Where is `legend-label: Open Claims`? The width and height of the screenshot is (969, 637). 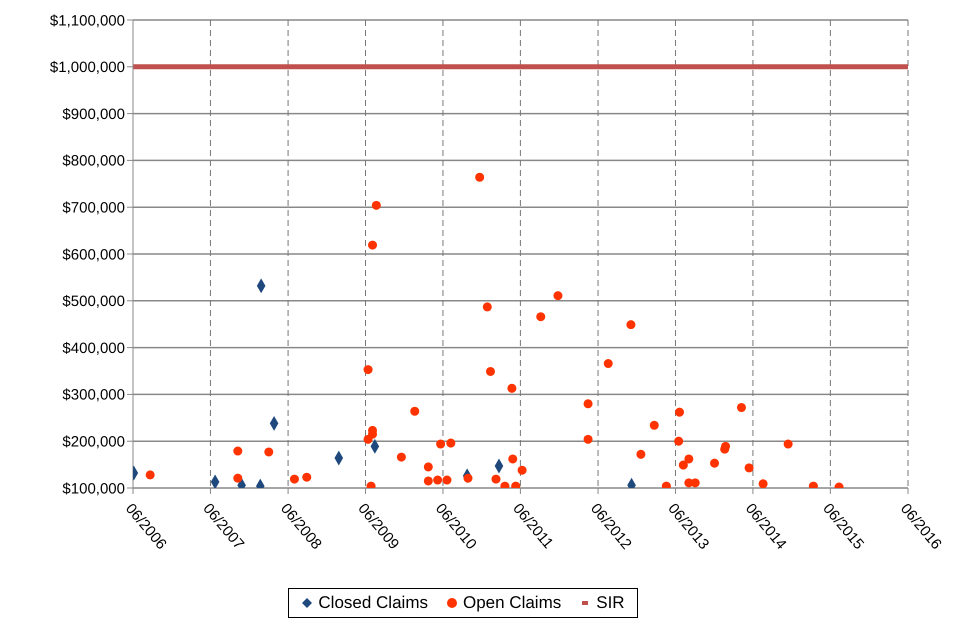
legend-label: Open Claims is located at coordinates (512, 603).